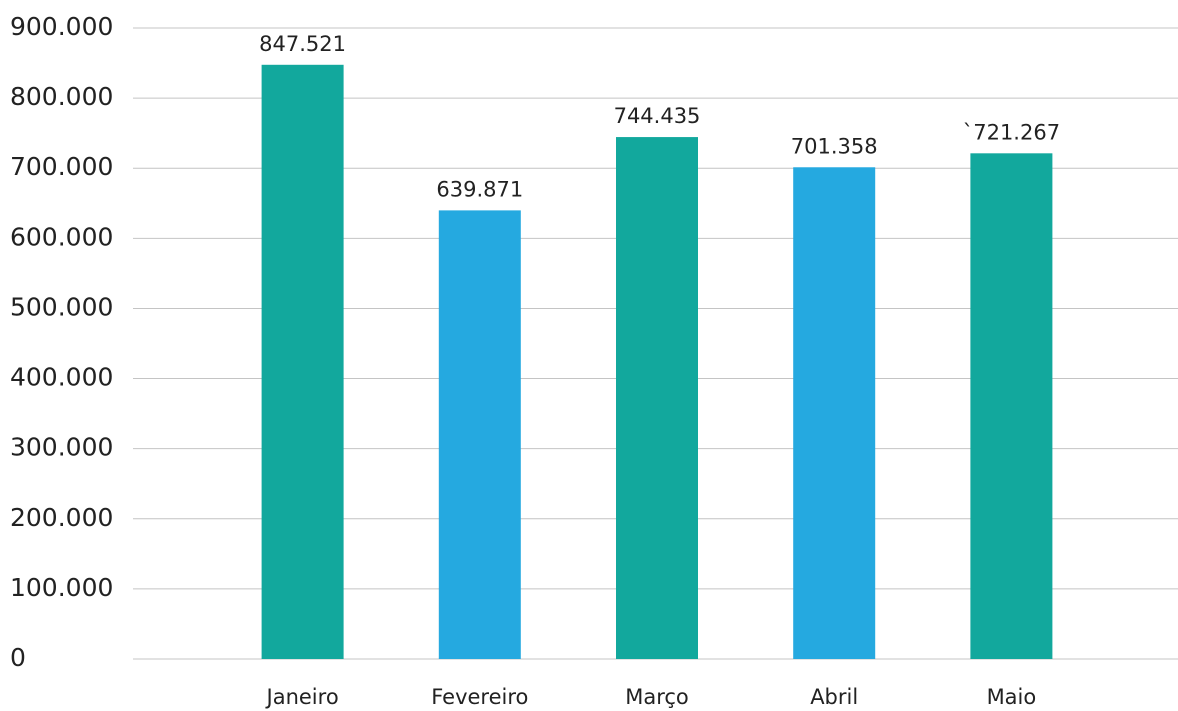 The image size is (1178, 711). Describe the element at coordinates (61, 96) in the screenshot. I see `y-tick-label: 800.000` at that location.